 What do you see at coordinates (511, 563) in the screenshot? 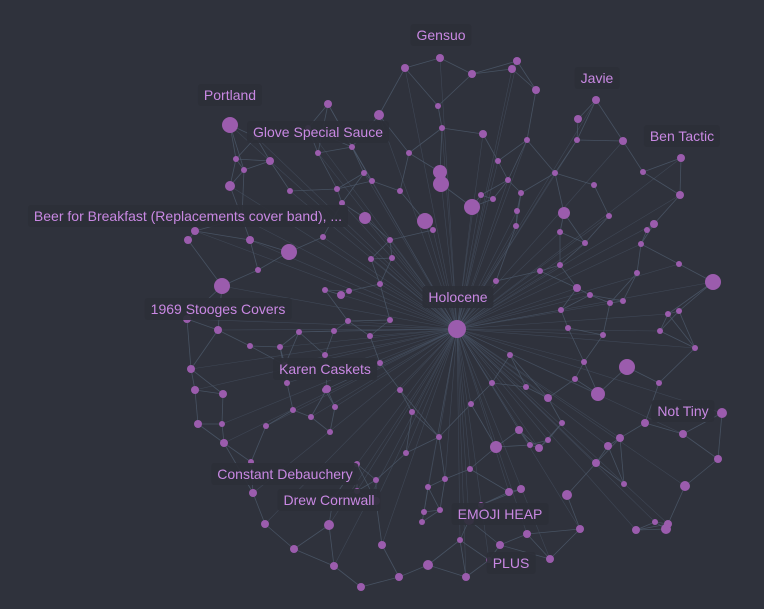
I see `node-label-plus: PLUS` at bounding box center [511, 563].